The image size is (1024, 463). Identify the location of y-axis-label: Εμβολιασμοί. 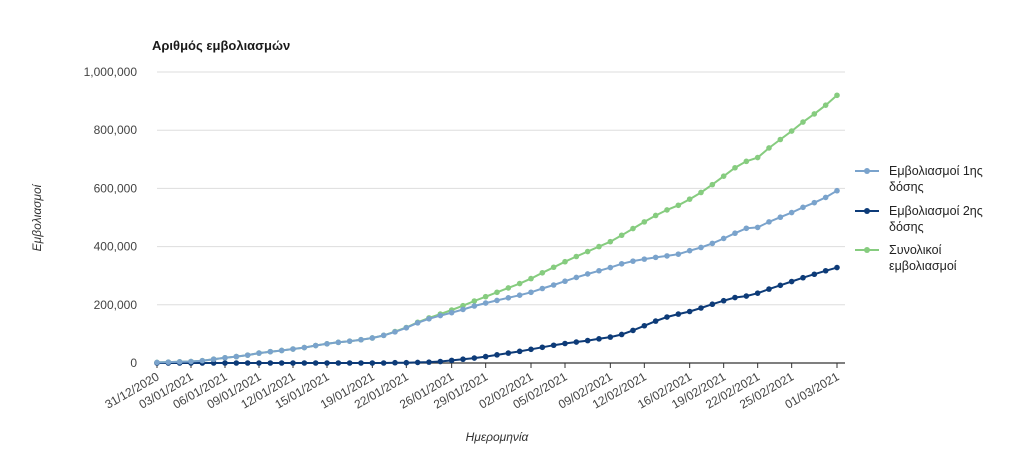
(37, 217).